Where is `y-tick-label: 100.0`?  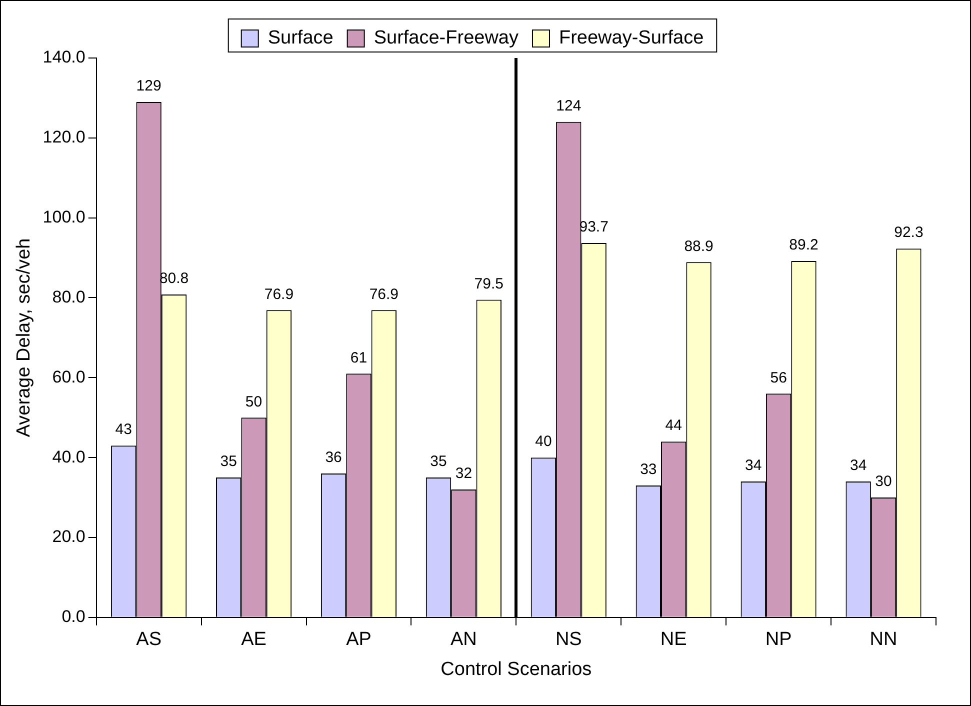
y-tick-label: 100.0 is located at coordinates (64, 217).